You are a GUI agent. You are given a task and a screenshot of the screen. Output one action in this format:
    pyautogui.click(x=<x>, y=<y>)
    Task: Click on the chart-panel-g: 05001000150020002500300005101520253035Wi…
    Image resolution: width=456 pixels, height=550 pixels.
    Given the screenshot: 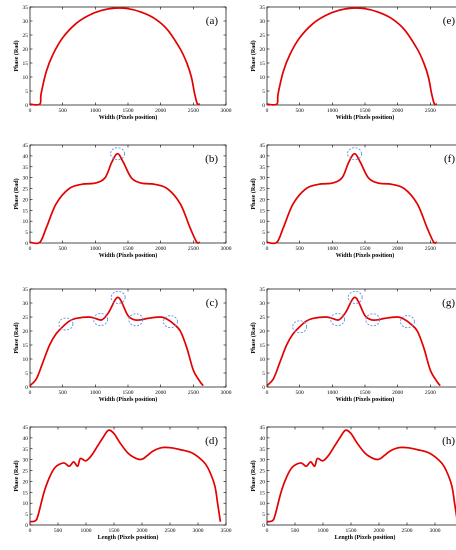 What is the action you would take?
    pyautogui.click(x=353, y=345)
    